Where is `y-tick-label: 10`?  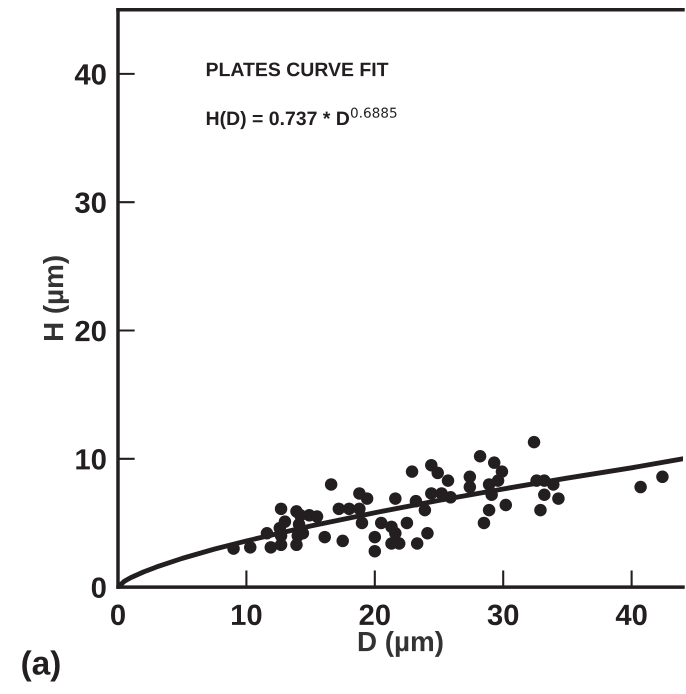 y-tick-label: 10 is located at coordinates (91, 459).